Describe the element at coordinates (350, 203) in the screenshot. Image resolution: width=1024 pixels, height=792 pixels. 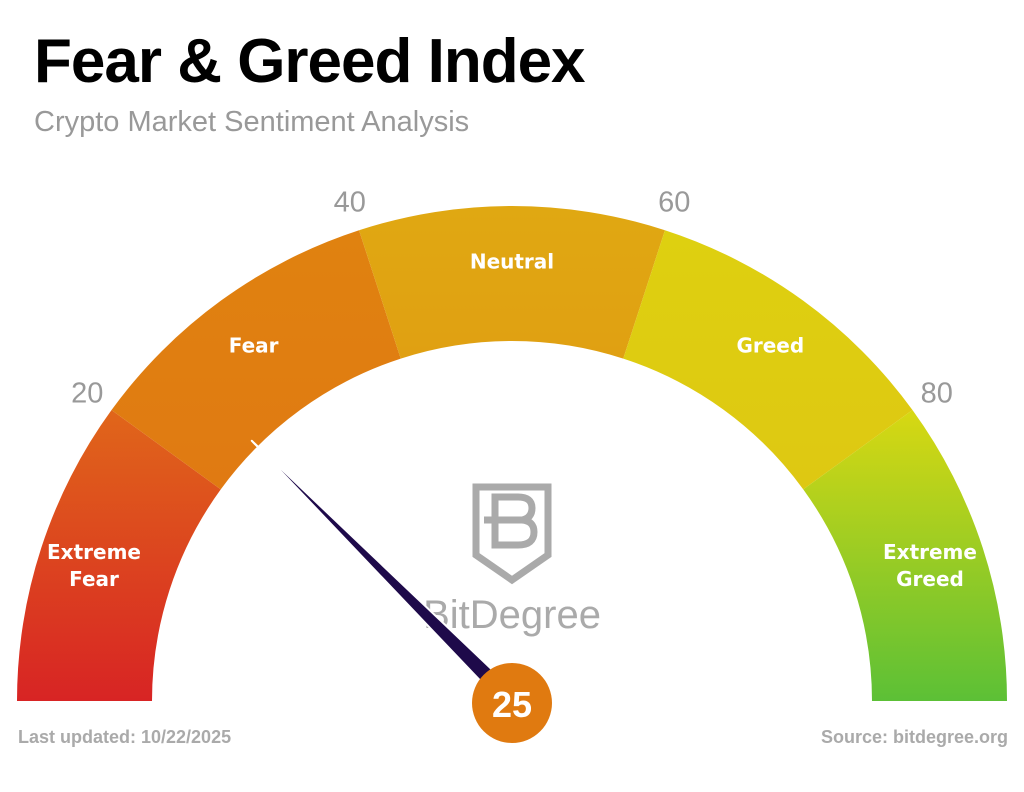
I see `tick-label-40: 40` at that location.